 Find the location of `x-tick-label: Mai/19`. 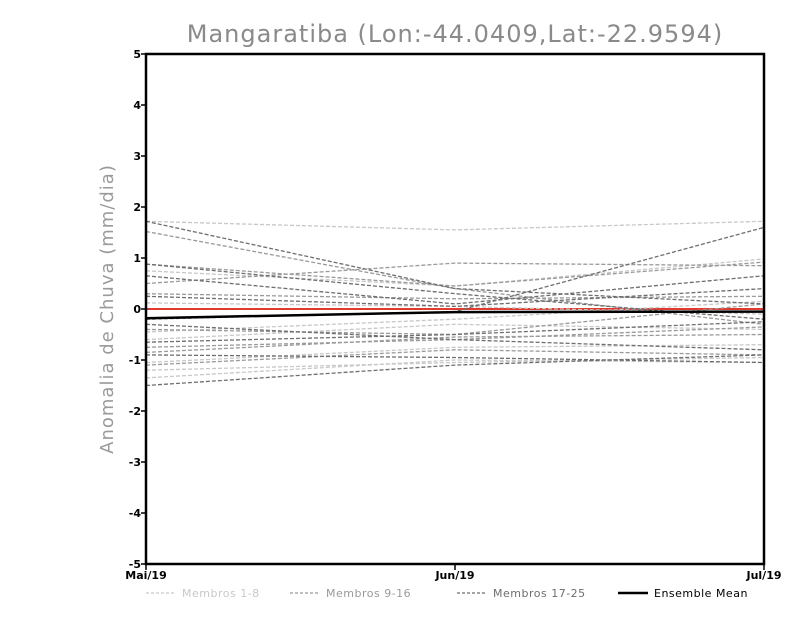

x-tick-label: Mai/19 is located at coordinates (145, 575).